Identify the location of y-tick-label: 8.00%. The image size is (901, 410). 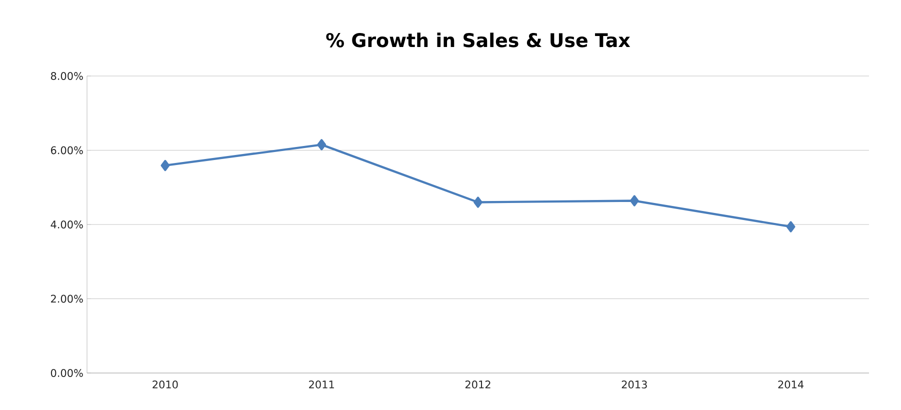
(66, 76).